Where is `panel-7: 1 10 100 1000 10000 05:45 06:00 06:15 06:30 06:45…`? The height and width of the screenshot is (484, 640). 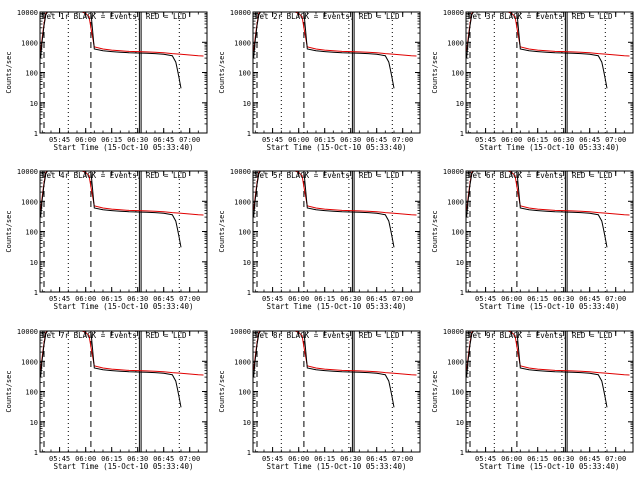
panel-7: 1 10 100 1000 10000 05:45 06:00 06:15 06:30 06:45… is located at coordinates (106, 399).